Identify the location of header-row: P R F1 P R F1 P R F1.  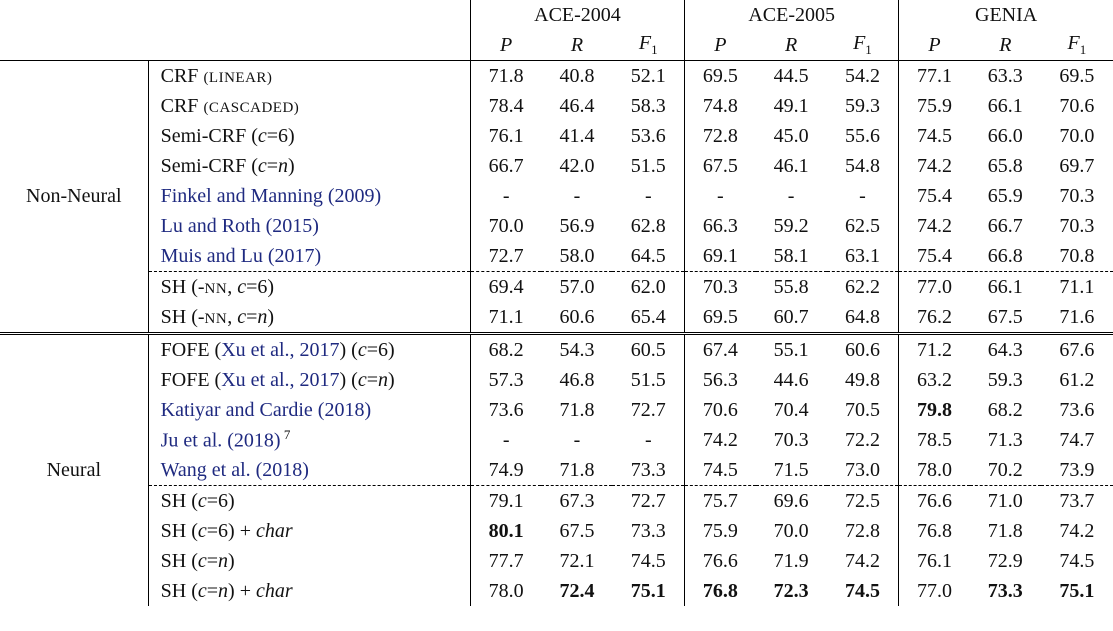
(556, 45).